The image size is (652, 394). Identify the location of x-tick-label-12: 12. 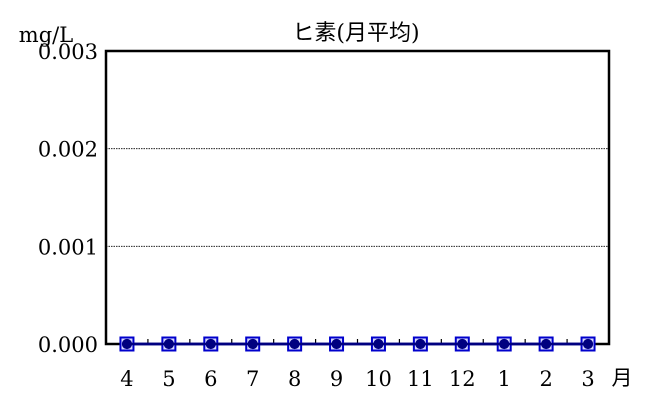
(462, 379).